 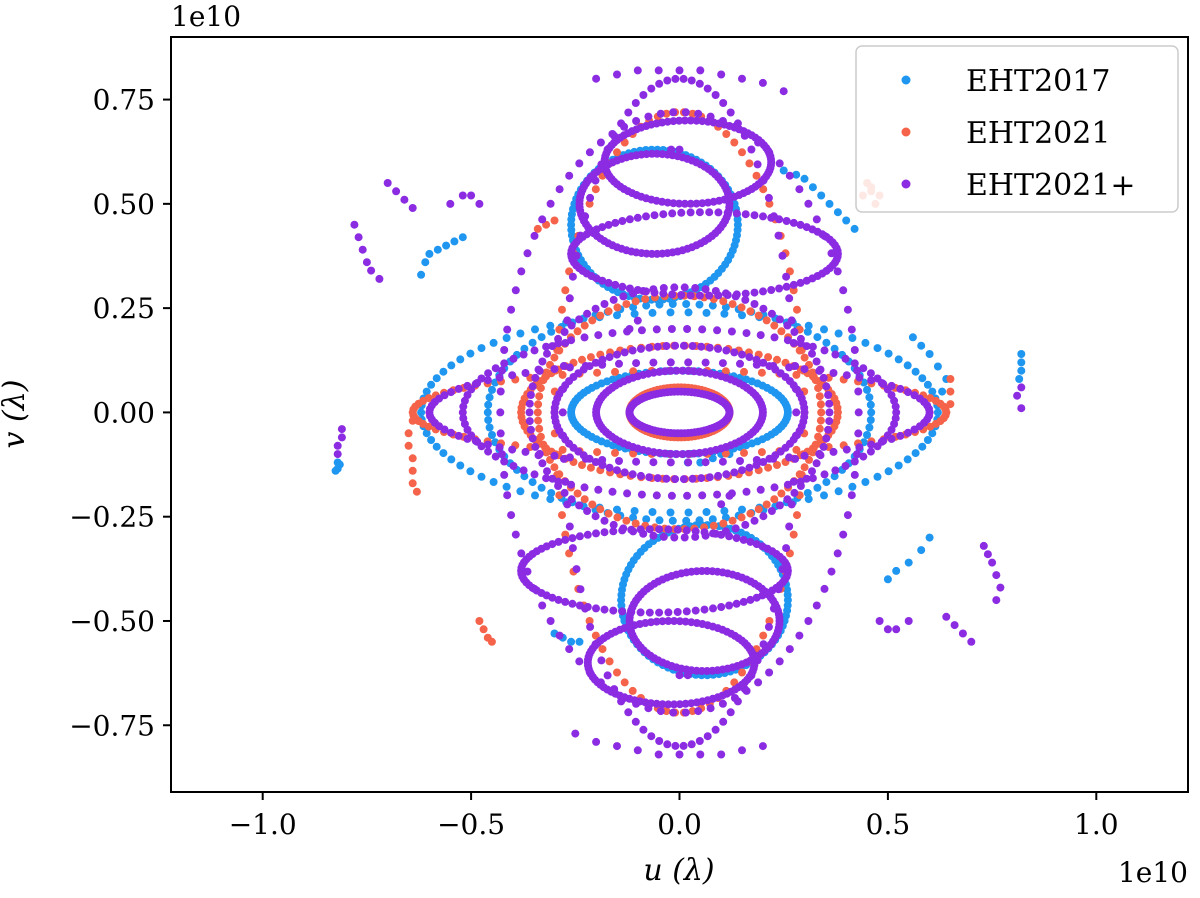 I want to click on y-tick-label: −0.25, so click(x=112, y=517).